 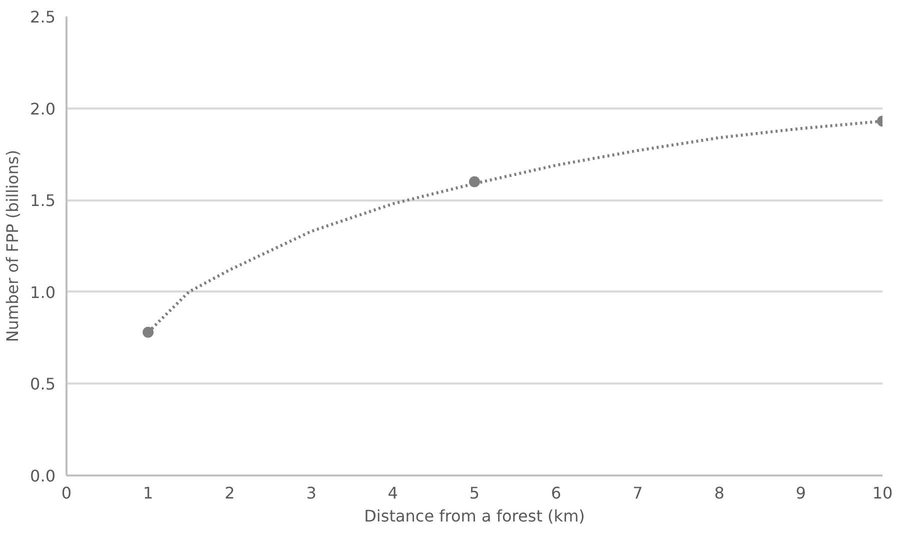 I want to click on x-tick-label: 9, so click(x=801, y=493).